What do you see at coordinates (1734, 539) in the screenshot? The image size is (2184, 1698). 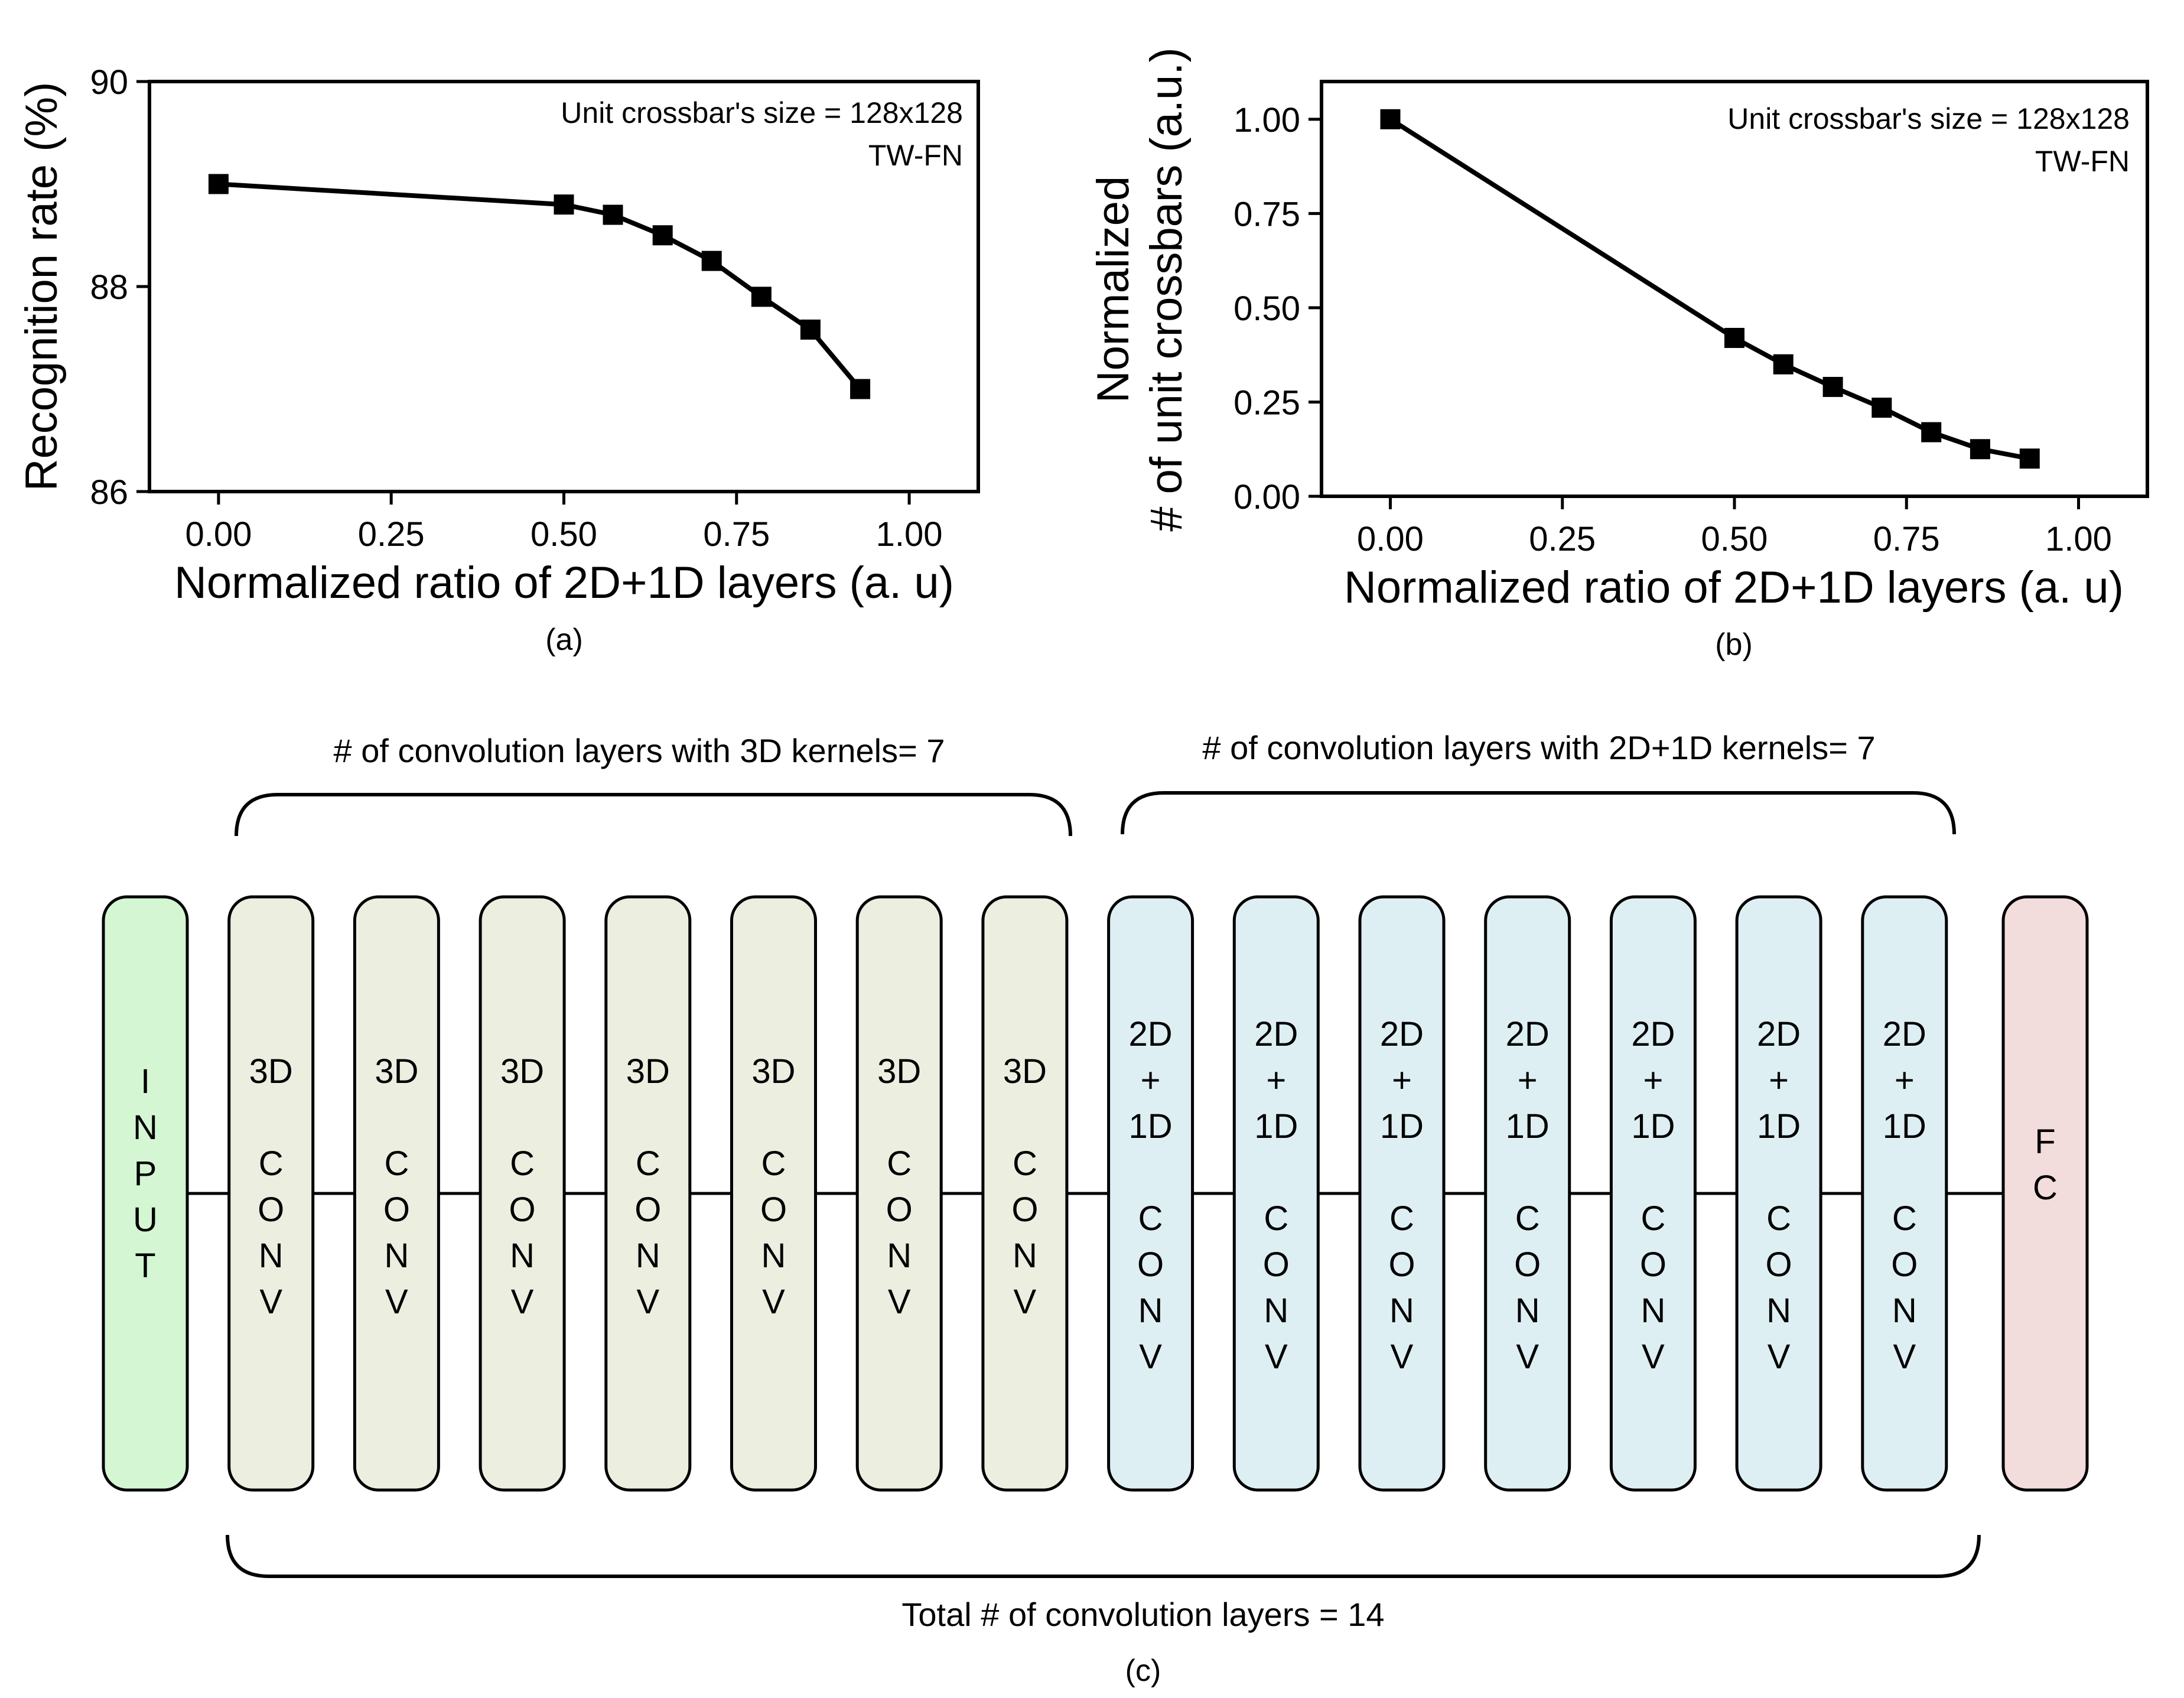 I see `chart-b-xtick-label: 0.50` at bounding box center [1734, 539].